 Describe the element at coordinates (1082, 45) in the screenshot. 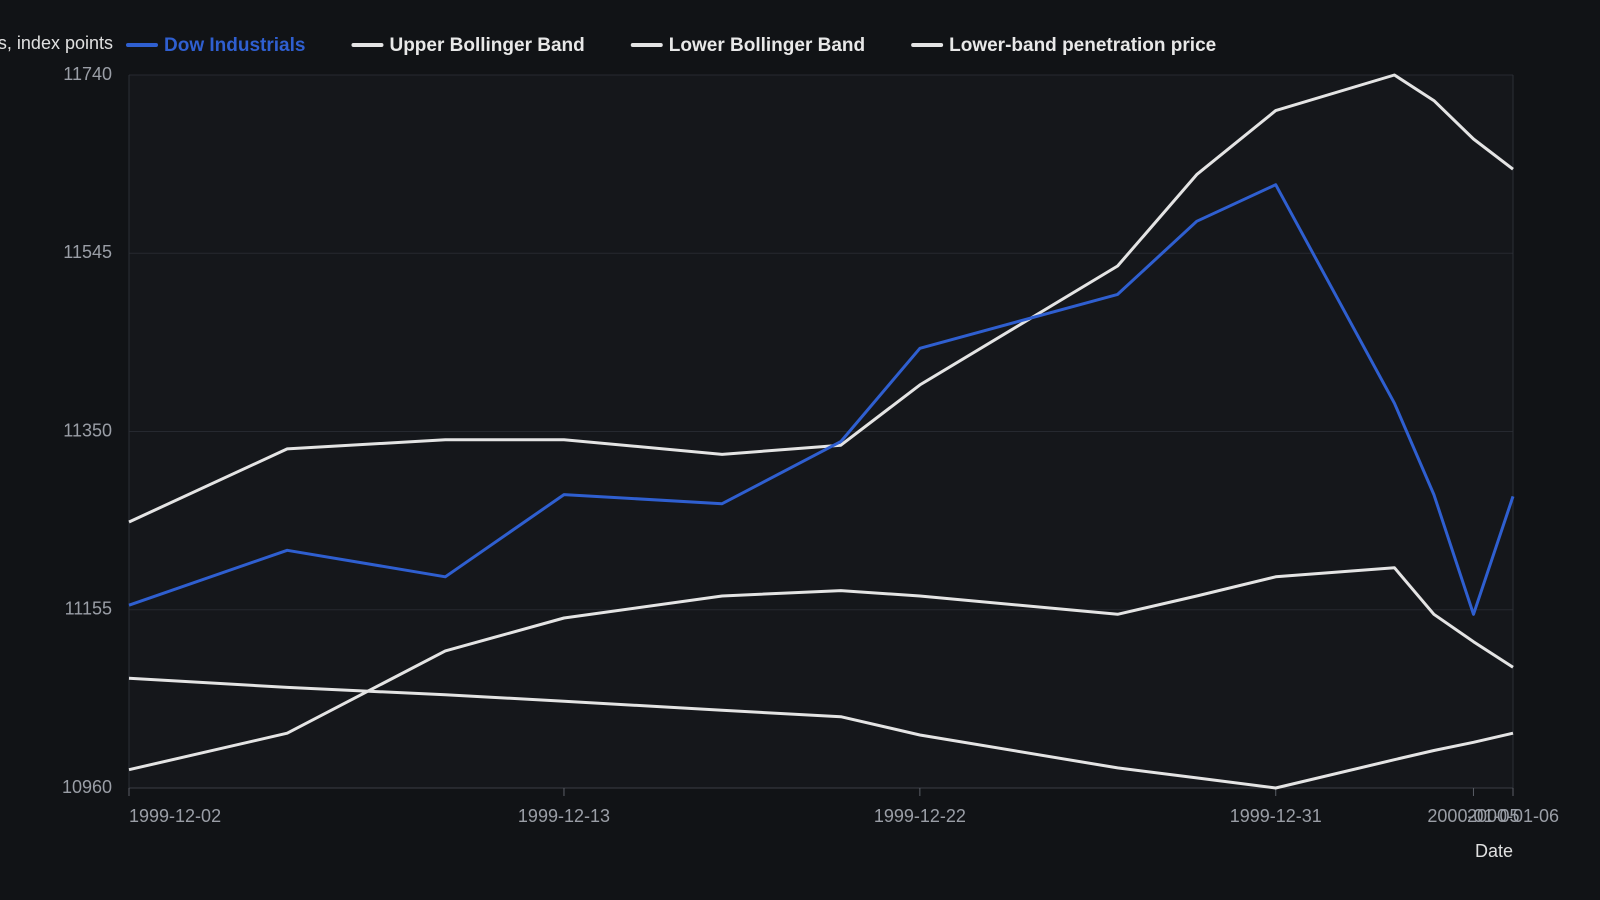

I see `legend-text: Lower-band penetration price` at that location.